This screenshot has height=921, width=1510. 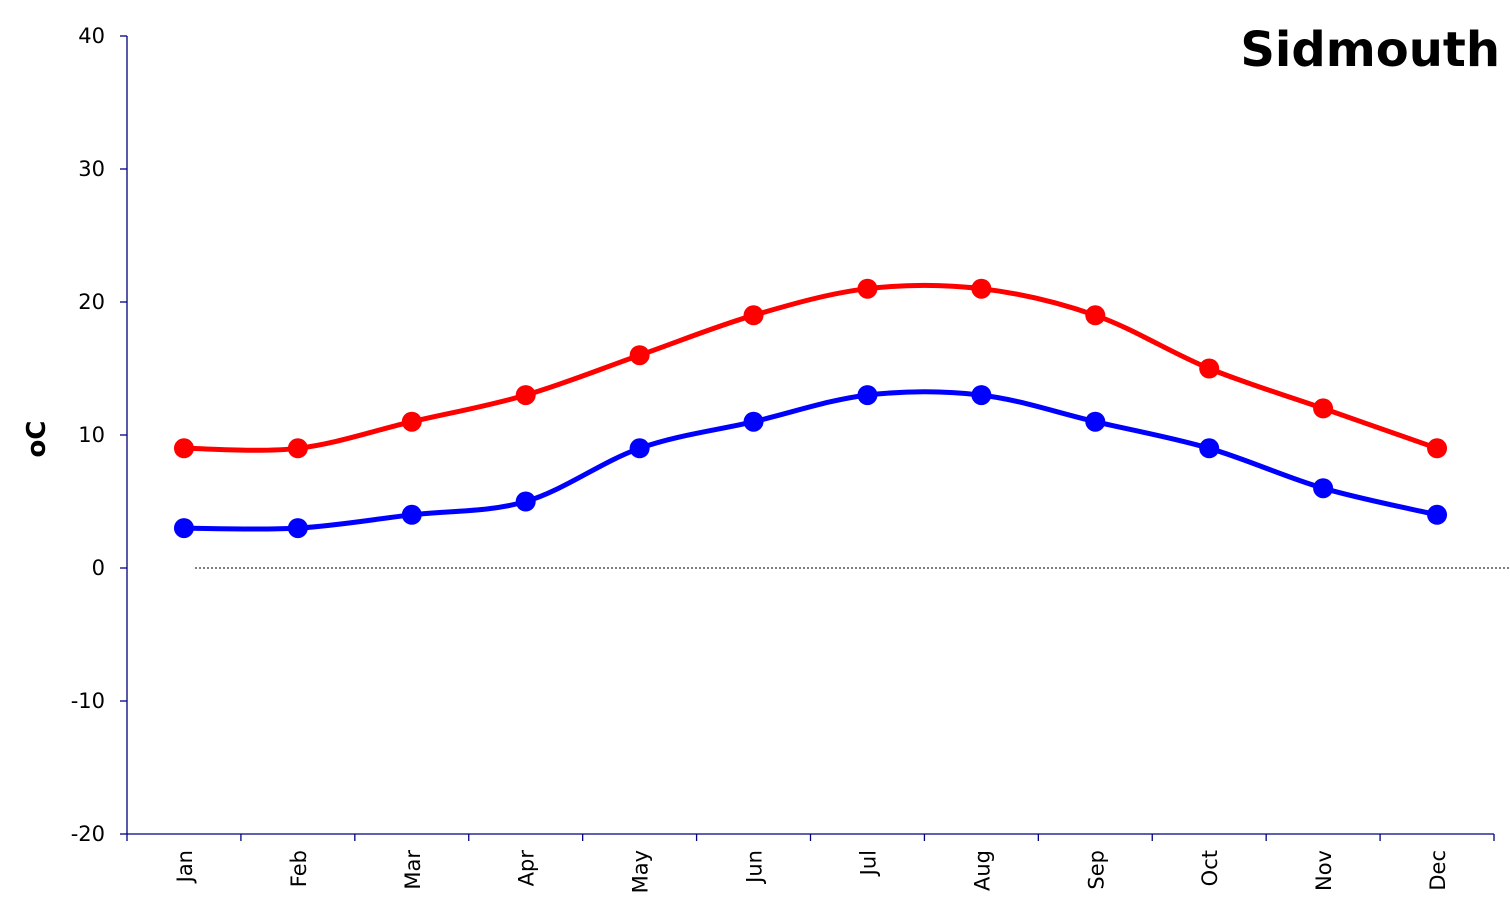 I want to click on x-tick-label: Jul, so click(x=868, y=863).